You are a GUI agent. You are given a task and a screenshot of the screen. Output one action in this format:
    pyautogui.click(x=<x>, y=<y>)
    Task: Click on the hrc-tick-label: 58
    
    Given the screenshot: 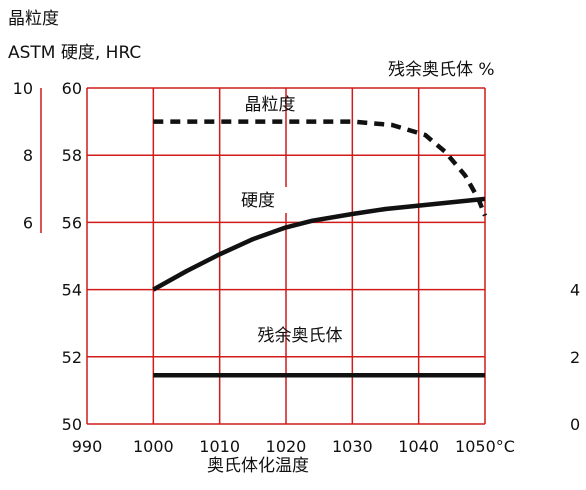 What is the action you would take?
    pyautogui.click(x=72, y=155)
    